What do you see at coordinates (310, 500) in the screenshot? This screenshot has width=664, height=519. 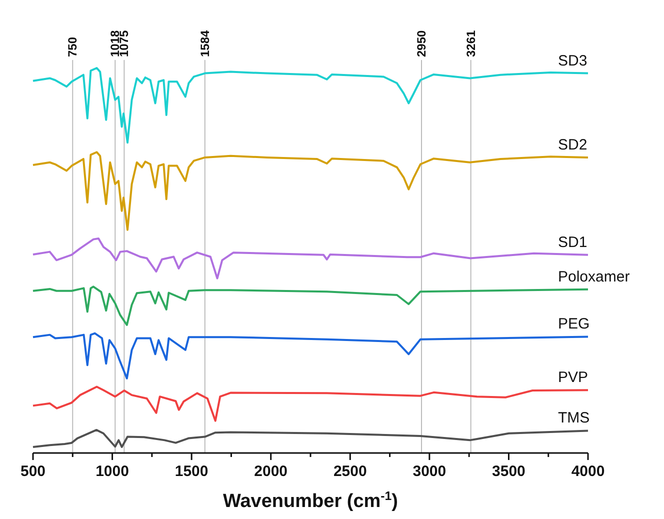 I see `x-axis-title: Wavenumber (cm$^{-1}$)` at bounding box center [310, 500].